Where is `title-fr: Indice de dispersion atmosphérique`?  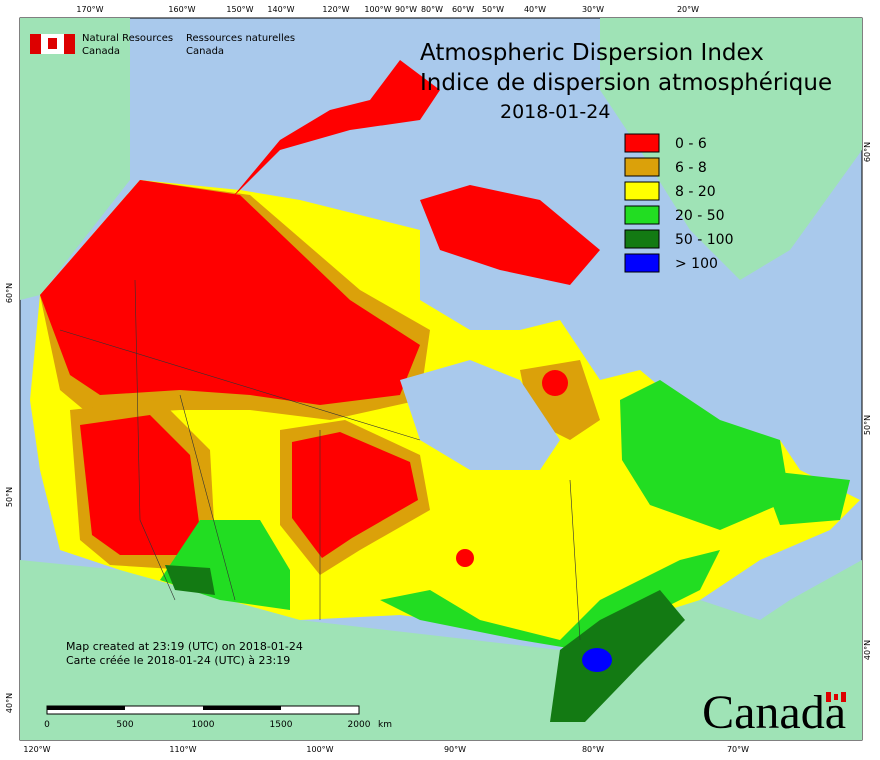 title-fr: Indice de dispersion atmosphérique is located at coordinates (626, 83).